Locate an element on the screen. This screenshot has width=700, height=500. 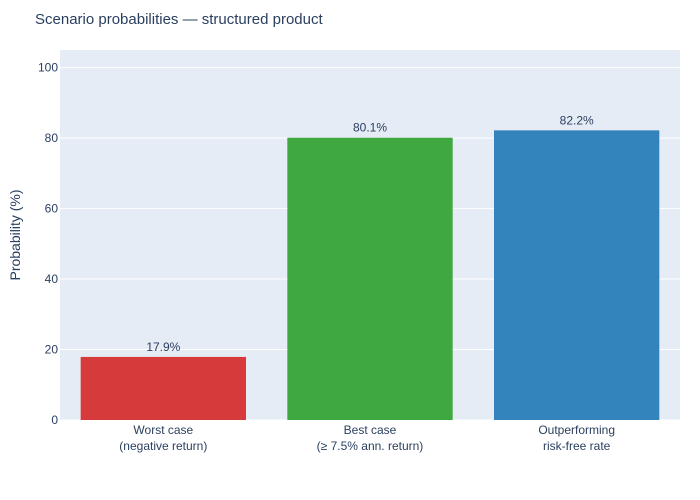
x-category-label: risk-free rate is located at coordinates (577, 446).